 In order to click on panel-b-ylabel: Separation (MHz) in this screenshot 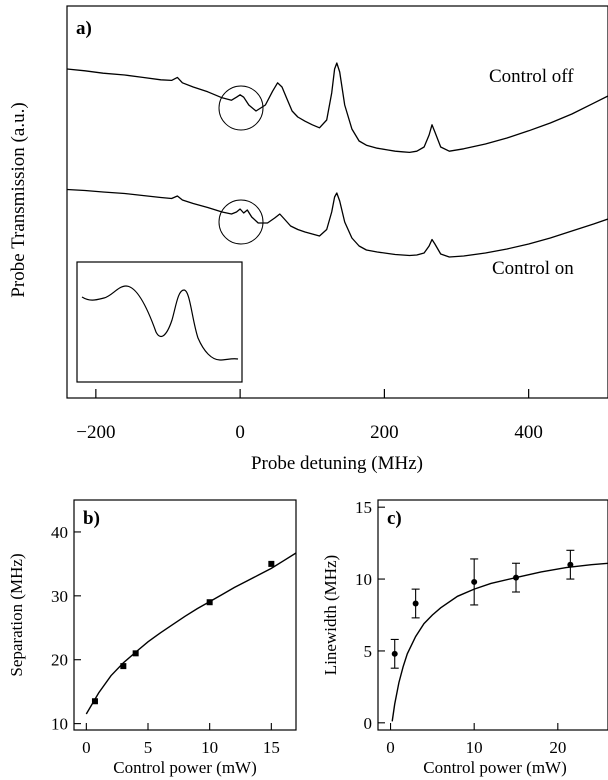, I will do `click(16, 614)`.